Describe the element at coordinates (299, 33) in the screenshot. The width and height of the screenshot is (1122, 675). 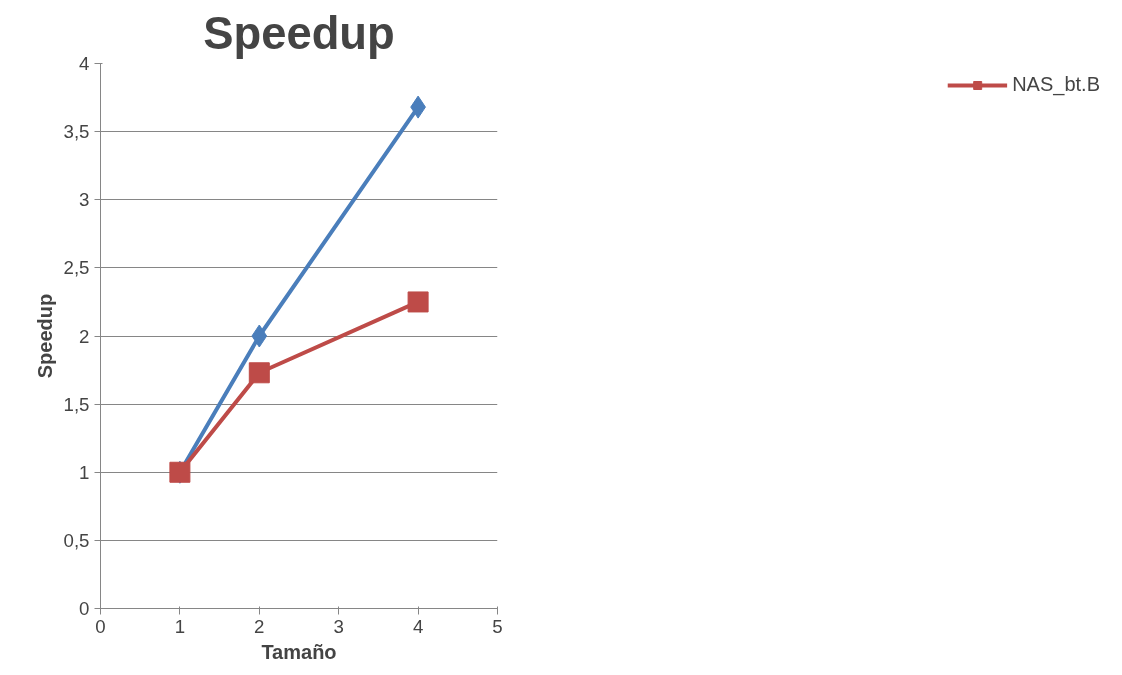
I see `chart-title: Speedup` at that location.